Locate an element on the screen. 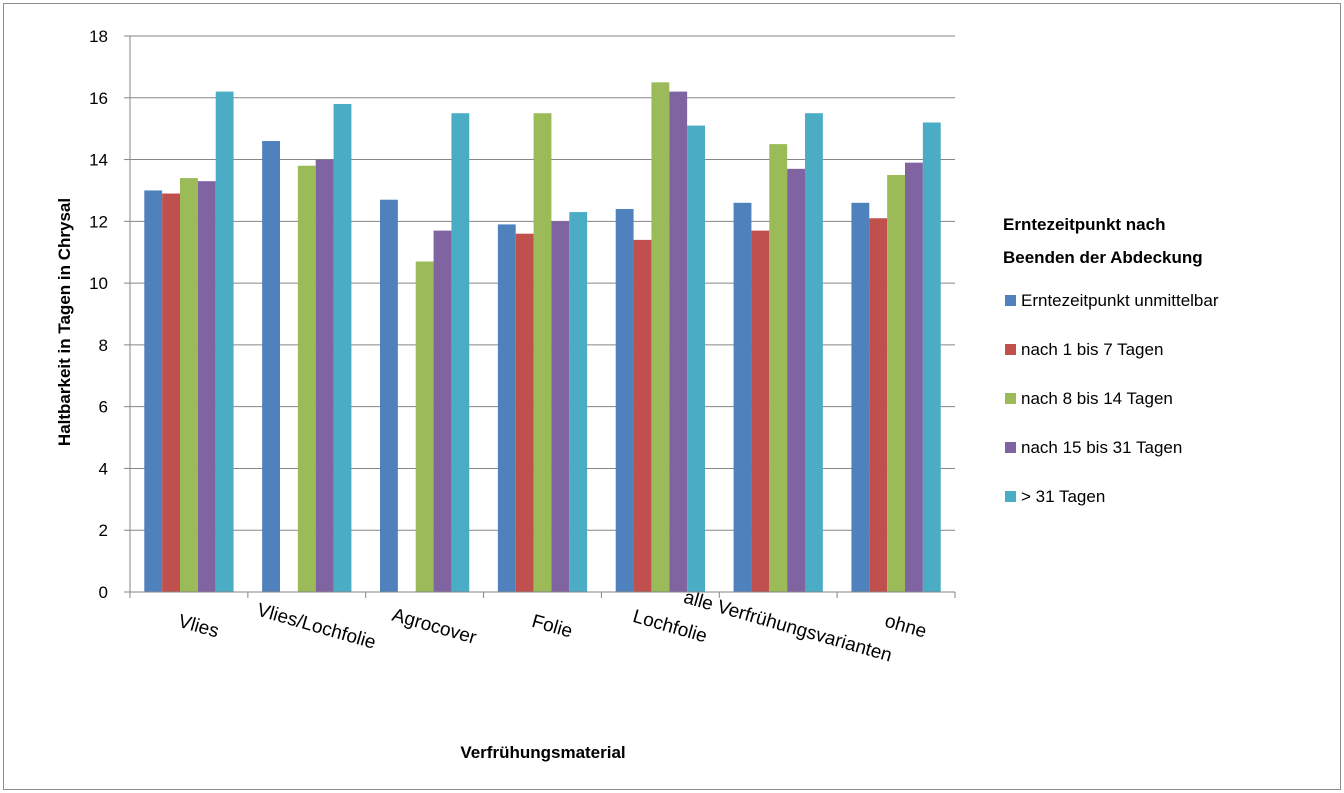  y-tick-label: 2 is located at coordinates (103, 530).